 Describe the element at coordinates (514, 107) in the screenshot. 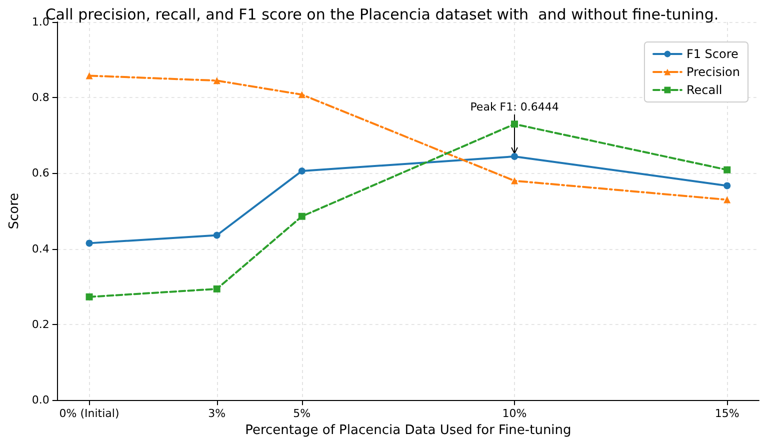

I see `annotation: Peak F1: 0.6444` at that location.